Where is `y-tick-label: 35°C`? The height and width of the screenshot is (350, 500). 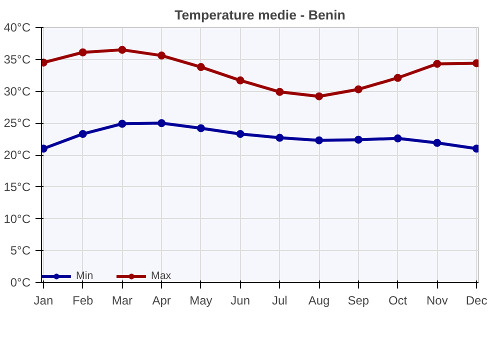
y-tick-label: 35°C is located at coordinates (17, 59).